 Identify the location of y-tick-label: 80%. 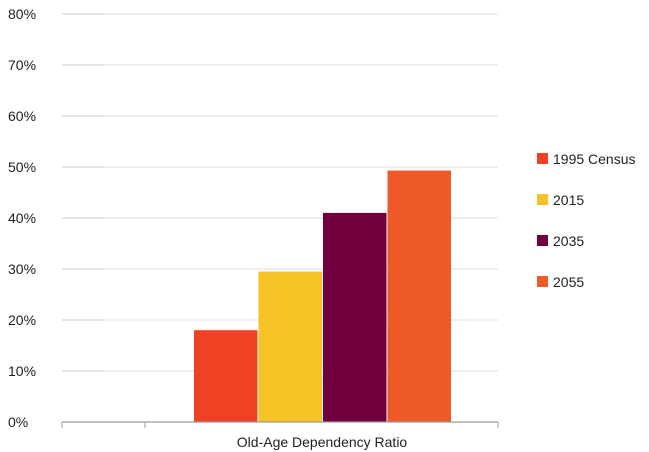
(22, 14).